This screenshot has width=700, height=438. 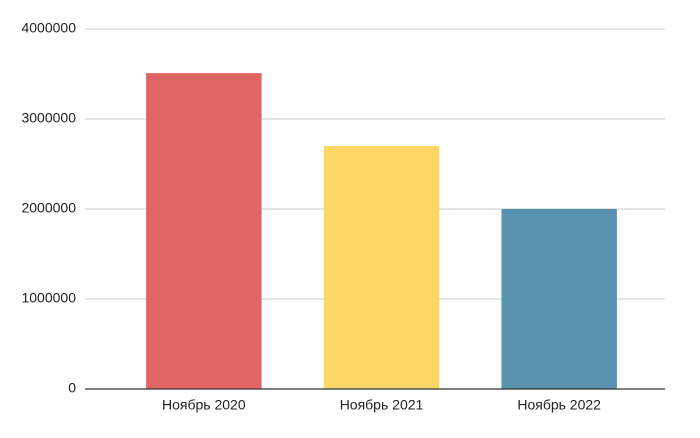 I want to click on y-tick-label: 3000000, so click(x=48, y=118).